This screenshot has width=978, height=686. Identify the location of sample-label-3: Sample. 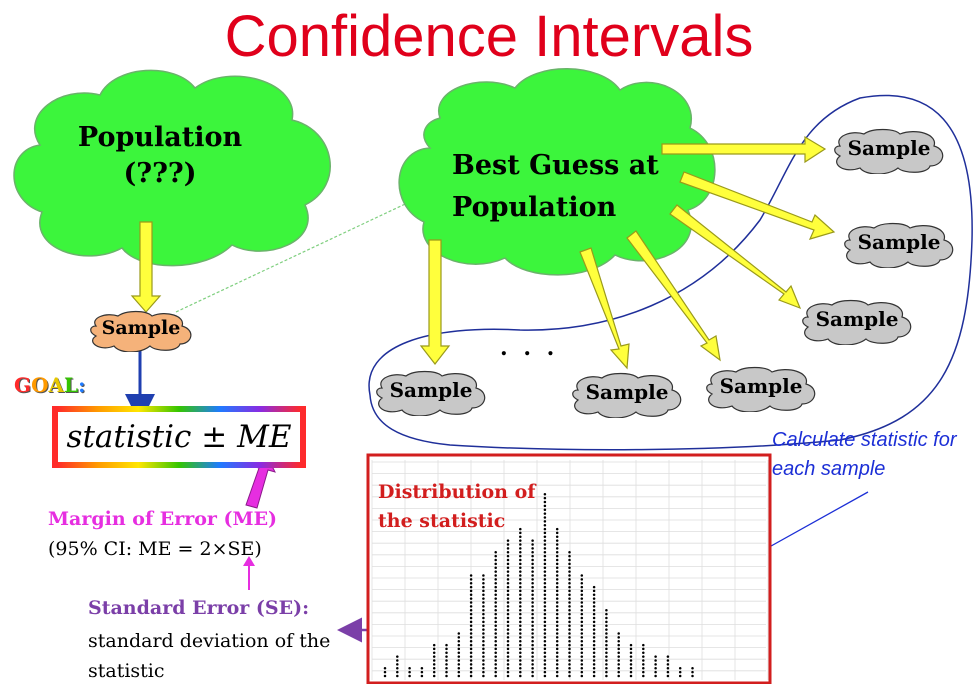
(857, 319).